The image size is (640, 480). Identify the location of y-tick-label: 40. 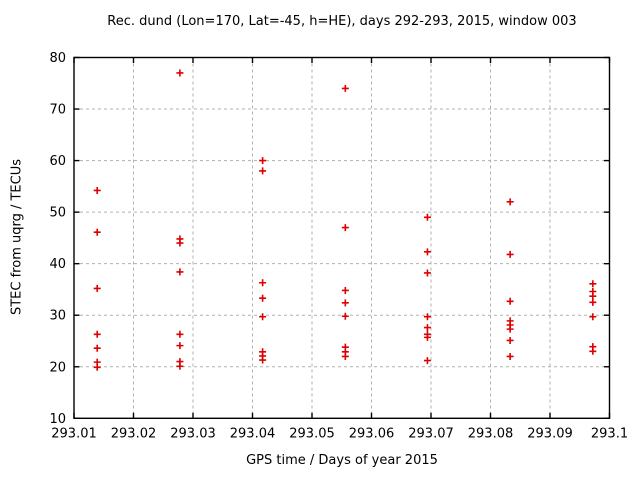
(57, 264).